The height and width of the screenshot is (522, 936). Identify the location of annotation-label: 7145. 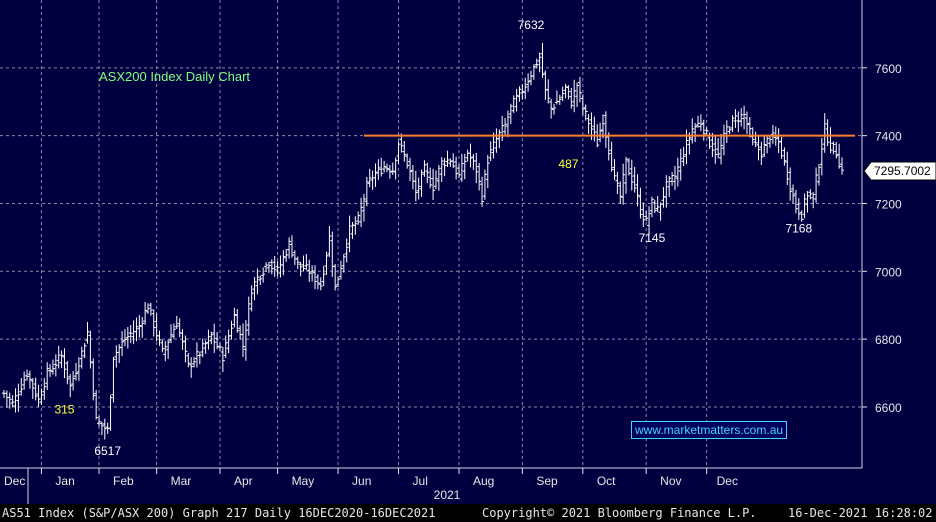
(652, 238).